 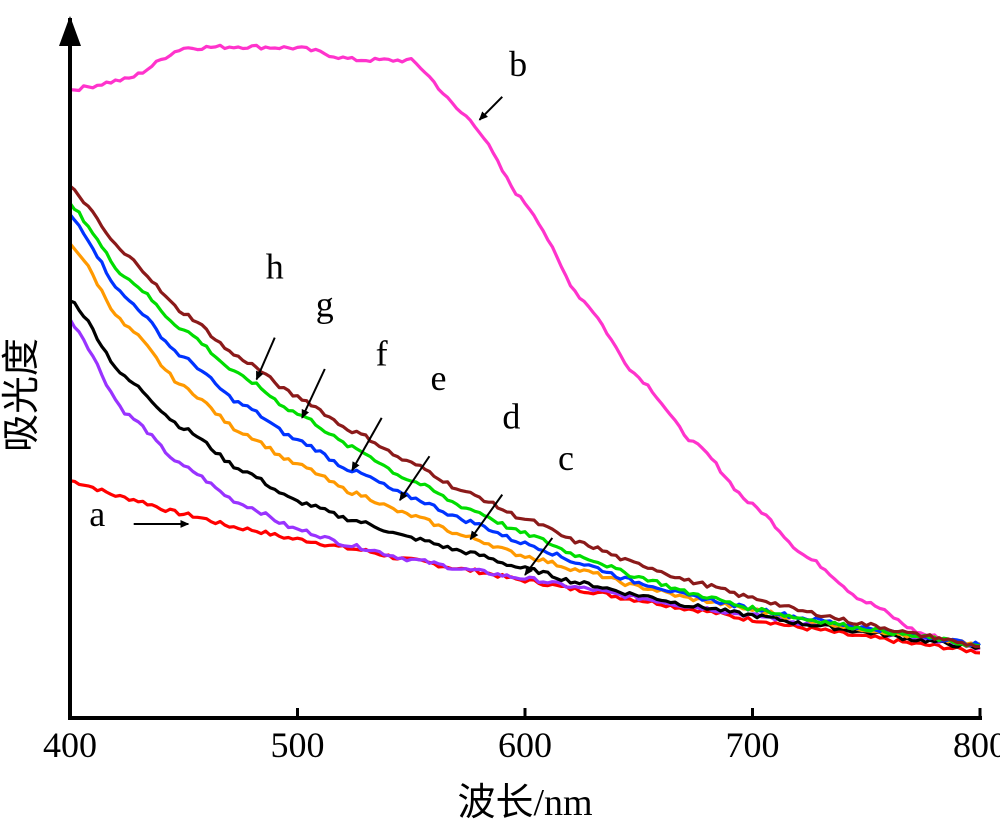 I want to click on arrow-d, so click(x=486, y=517).